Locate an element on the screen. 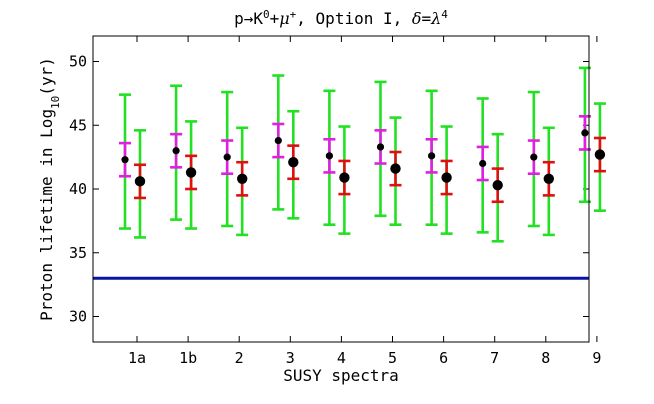 Image resolution: width=654 pixels, height=404 pixels. x-tick-label: 1b is located at coordinates (188, 358).